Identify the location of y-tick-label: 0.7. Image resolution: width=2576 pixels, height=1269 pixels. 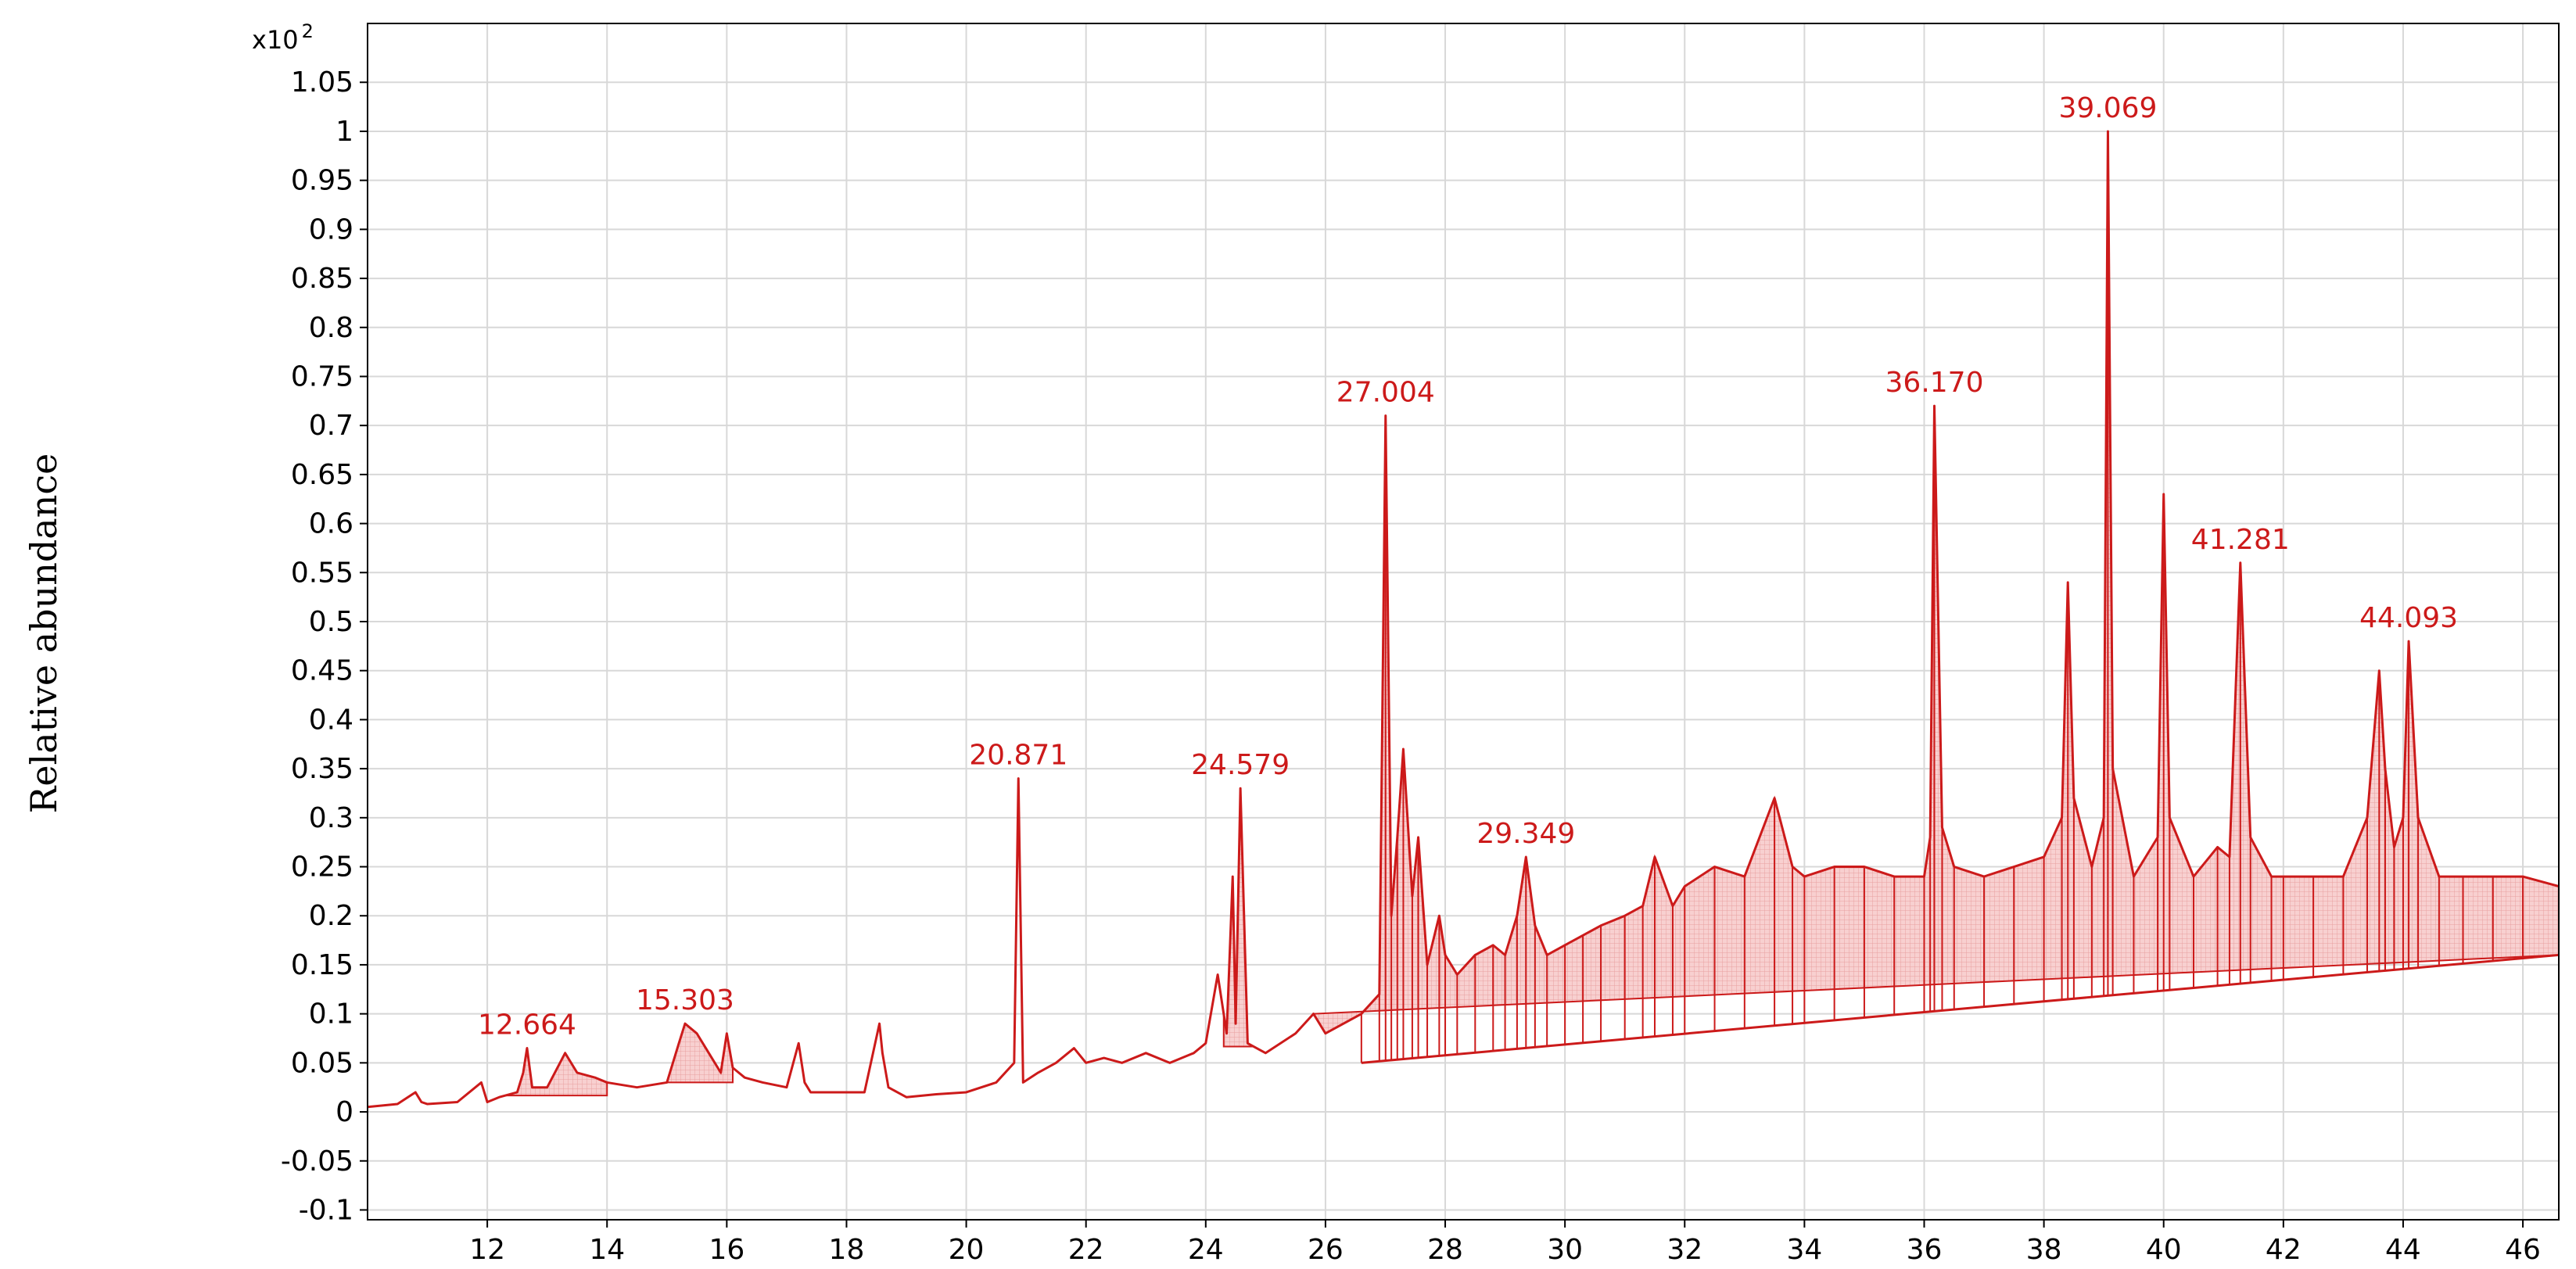
(331, 426).